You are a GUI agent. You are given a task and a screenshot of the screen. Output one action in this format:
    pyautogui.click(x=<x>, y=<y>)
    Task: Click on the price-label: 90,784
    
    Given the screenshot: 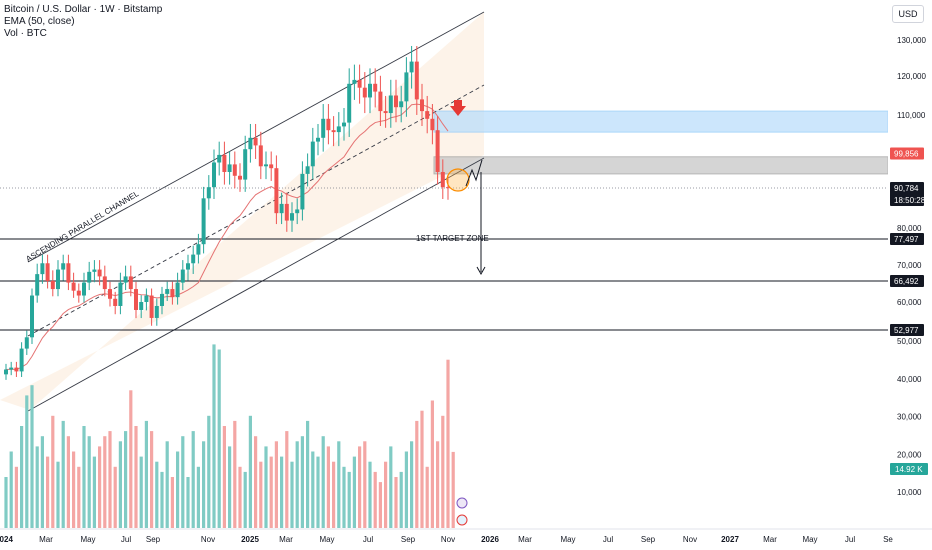 What is the action you would take?
    pyautogui.click(x=906, y=188)
    